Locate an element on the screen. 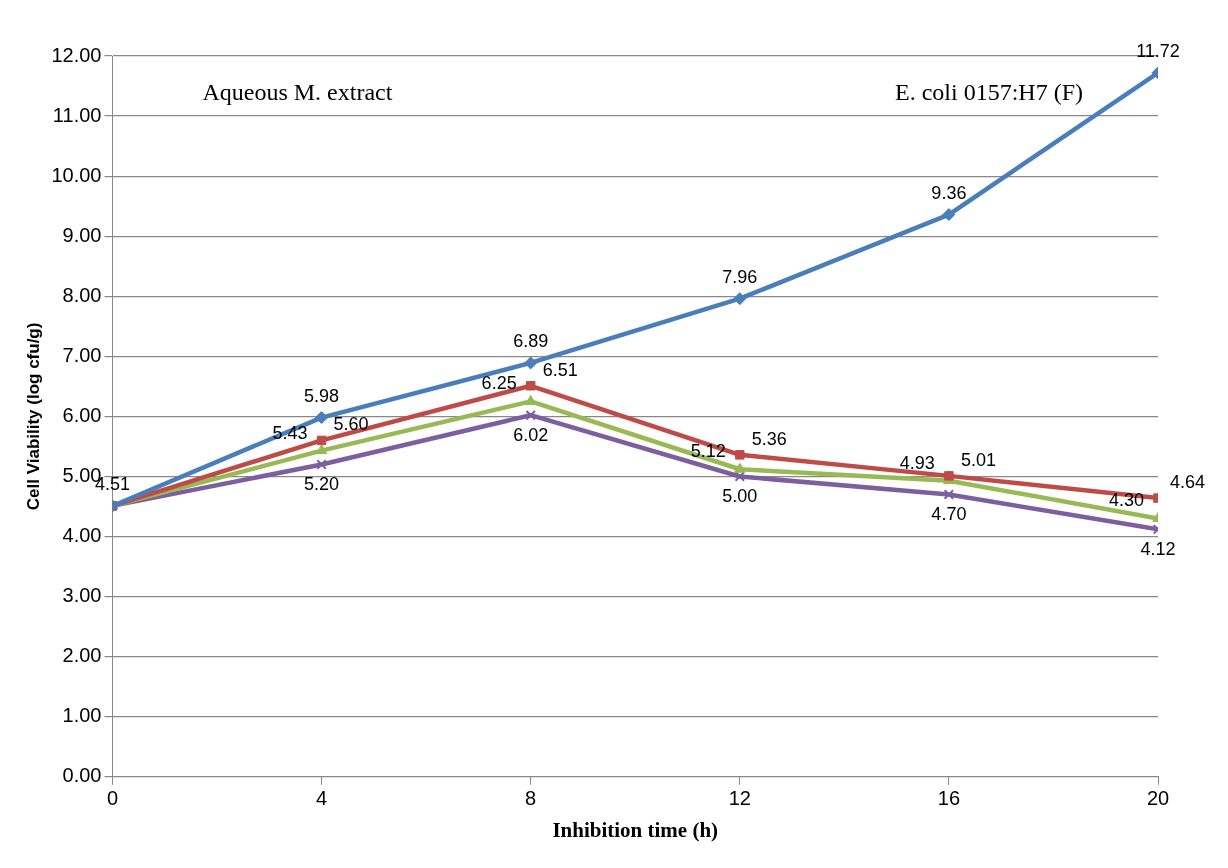 This screenshot has width=1228, height=868. data-label: 6.25 is located at coordinates (499, 383).